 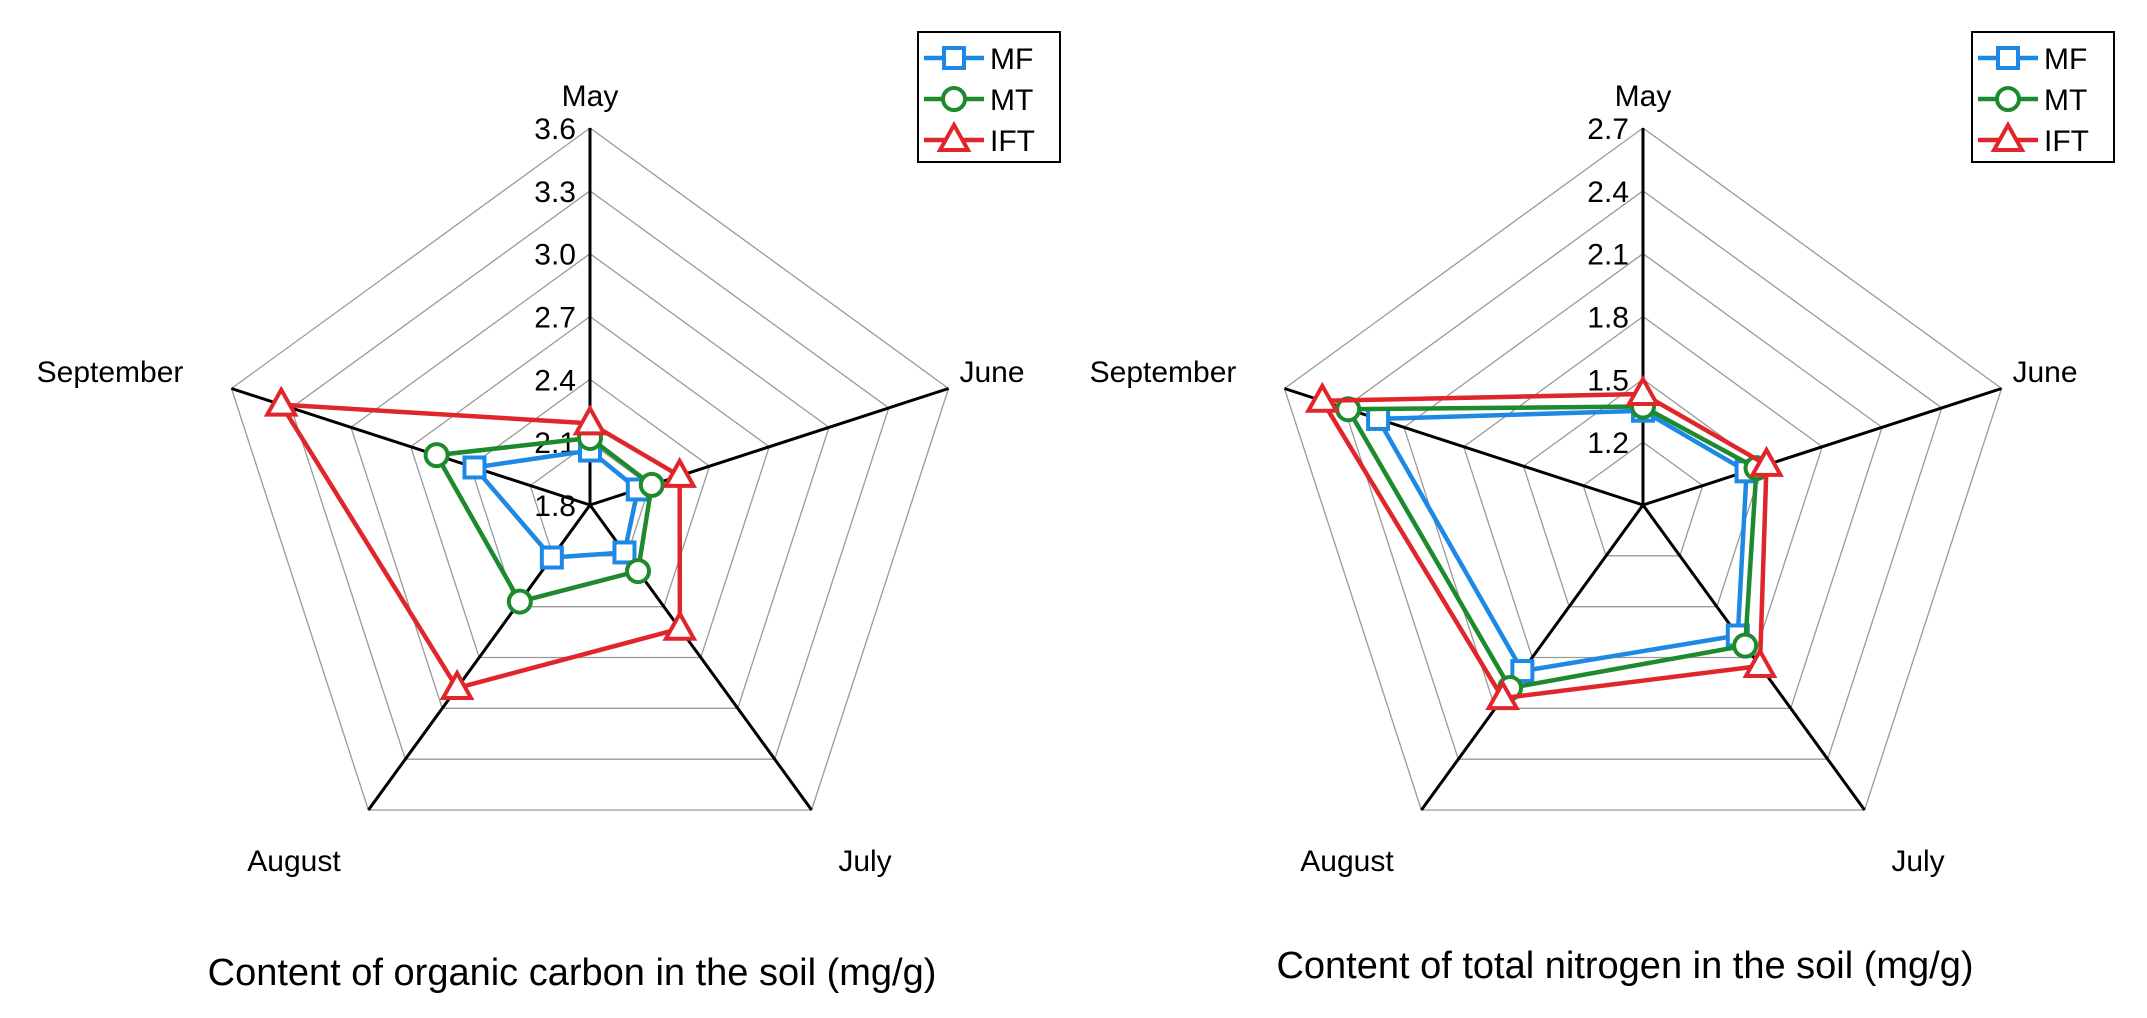 What do you see at coordinates (651, 484) in the screenshot?
I see `data-point-mt-june` at bounding box center [651, 484].